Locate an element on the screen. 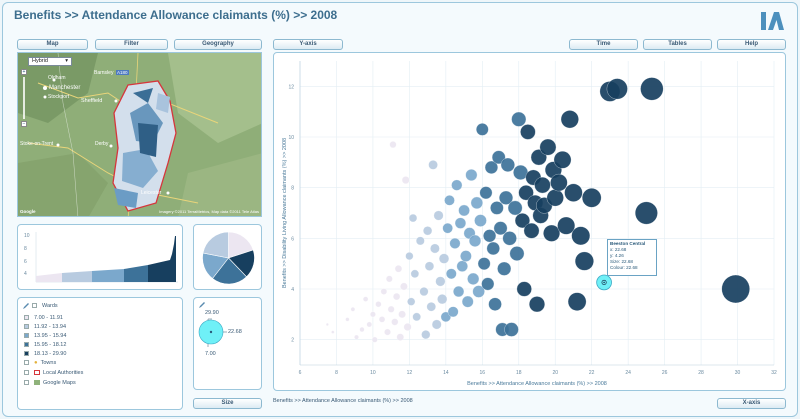 This screenshot has width=800, height=419. legend-class: 11.92 - 13.94 is located at coordinates (45, 327).